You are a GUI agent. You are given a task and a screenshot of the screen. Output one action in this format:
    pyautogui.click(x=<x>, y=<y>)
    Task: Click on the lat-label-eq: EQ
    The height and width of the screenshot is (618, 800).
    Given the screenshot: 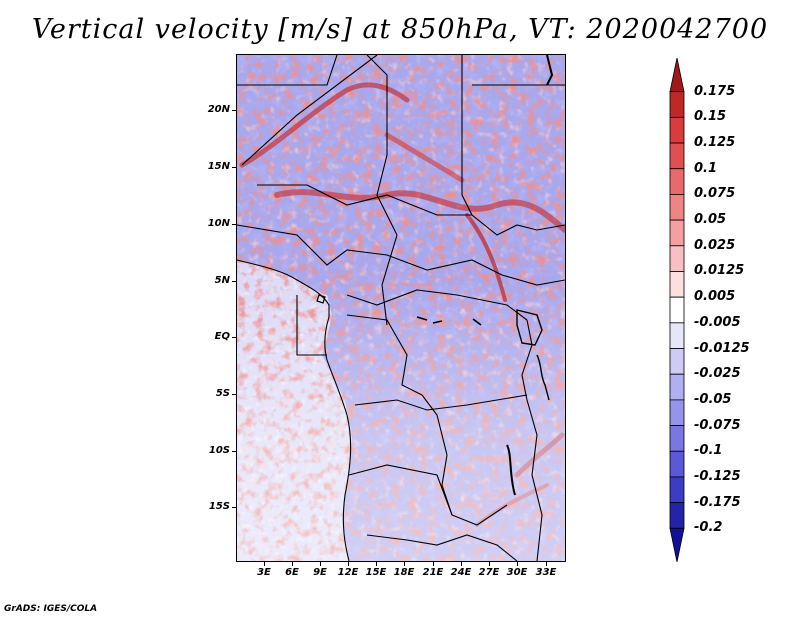 What is the action you would take?
    pyautogui.click(x=222, y=336)
    